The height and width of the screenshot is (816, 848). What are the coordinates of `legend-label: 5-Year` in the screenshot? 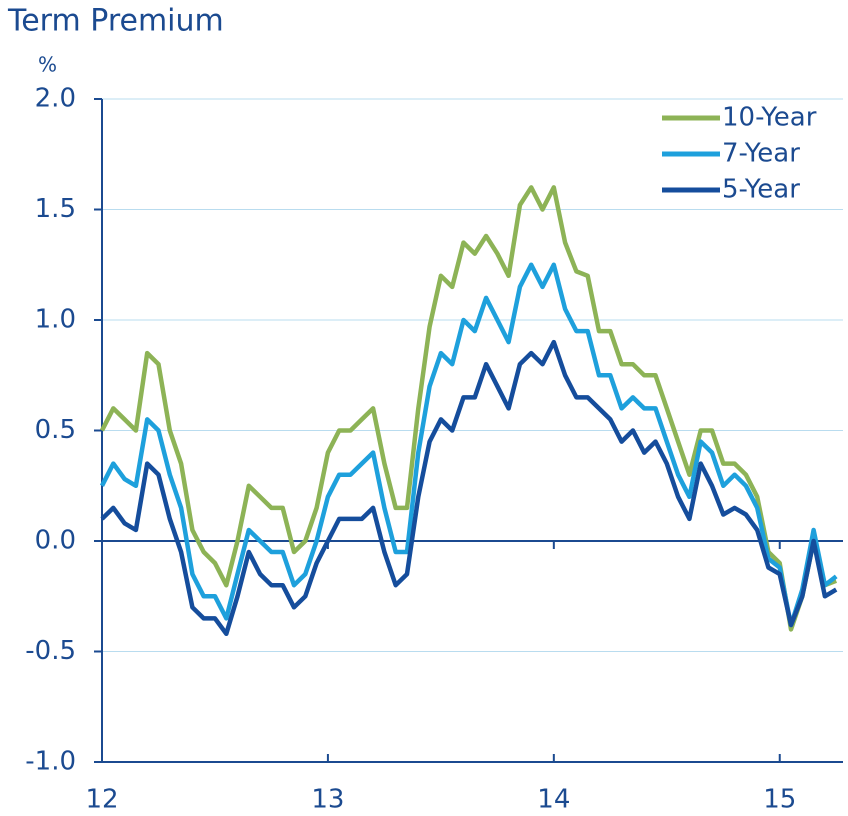 It's located at (761, 190).